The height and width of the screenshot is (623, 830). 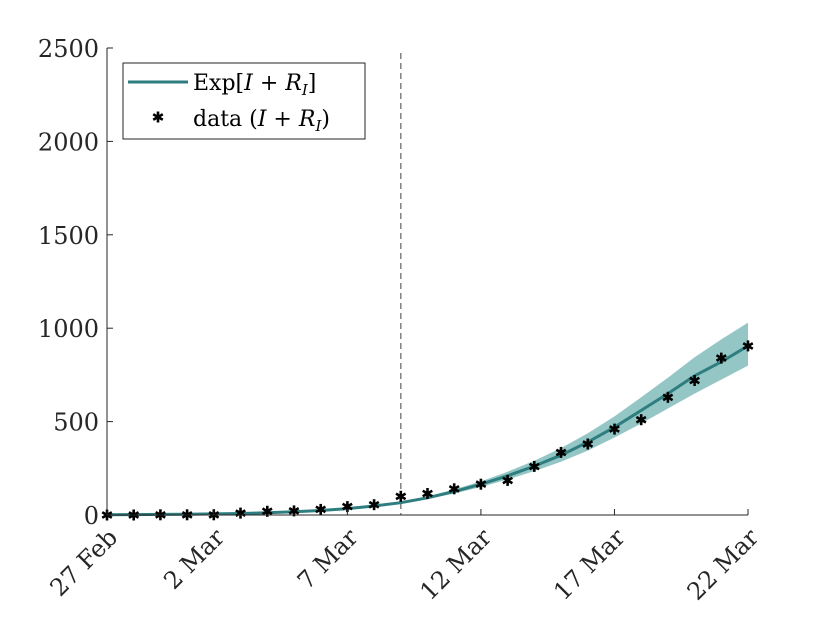 I want to click on legend-marker-icon, so click(x=158, y=117).